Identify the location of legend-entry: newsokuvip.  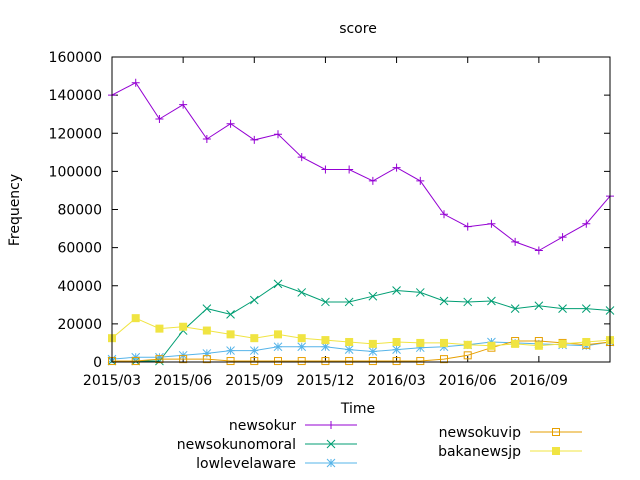
(510, 433).